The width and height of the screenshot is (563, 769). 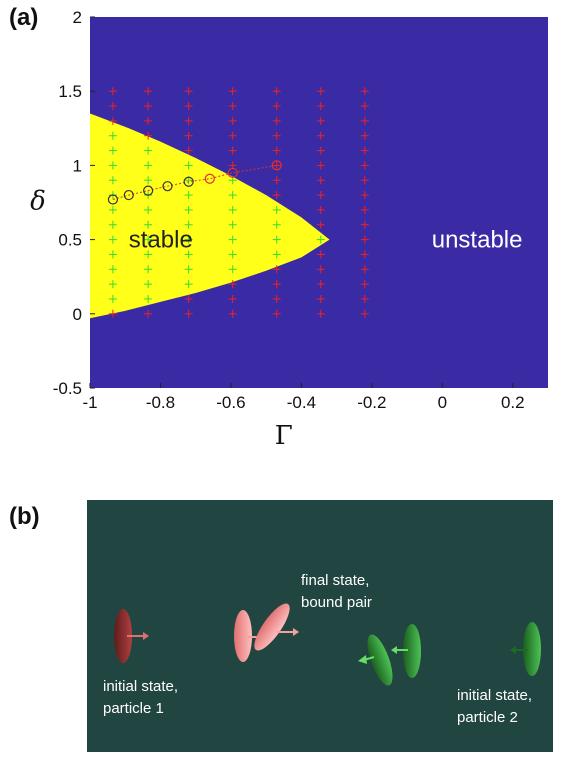 I want to click on x-tick-label: -0.6, so click(x=230, y=402).